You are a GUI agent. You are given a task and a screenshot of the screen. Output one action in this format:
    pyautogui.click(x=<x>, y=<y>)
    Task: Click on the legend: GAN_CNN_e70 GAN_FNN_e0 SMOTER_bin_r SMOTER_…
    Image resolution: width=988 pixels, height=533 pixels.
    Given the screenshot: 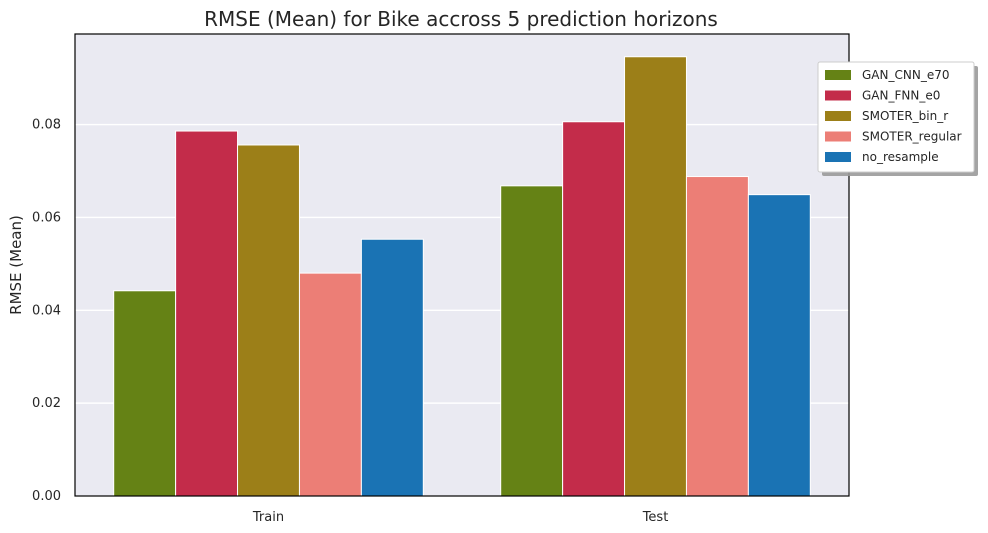 What is the action you would take?
    pyautogui.click(x=897, y=118)
    